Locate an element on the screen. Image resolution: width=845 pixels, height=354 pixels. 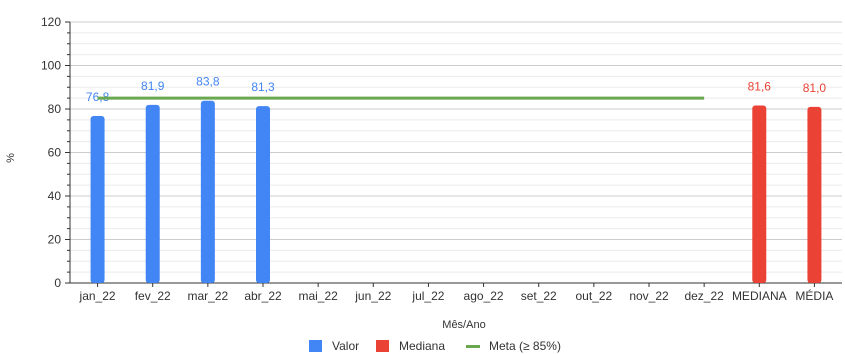
y-axis-ticks: 0 20 40 60 80 100 120 is located at coordinates (55, 152).